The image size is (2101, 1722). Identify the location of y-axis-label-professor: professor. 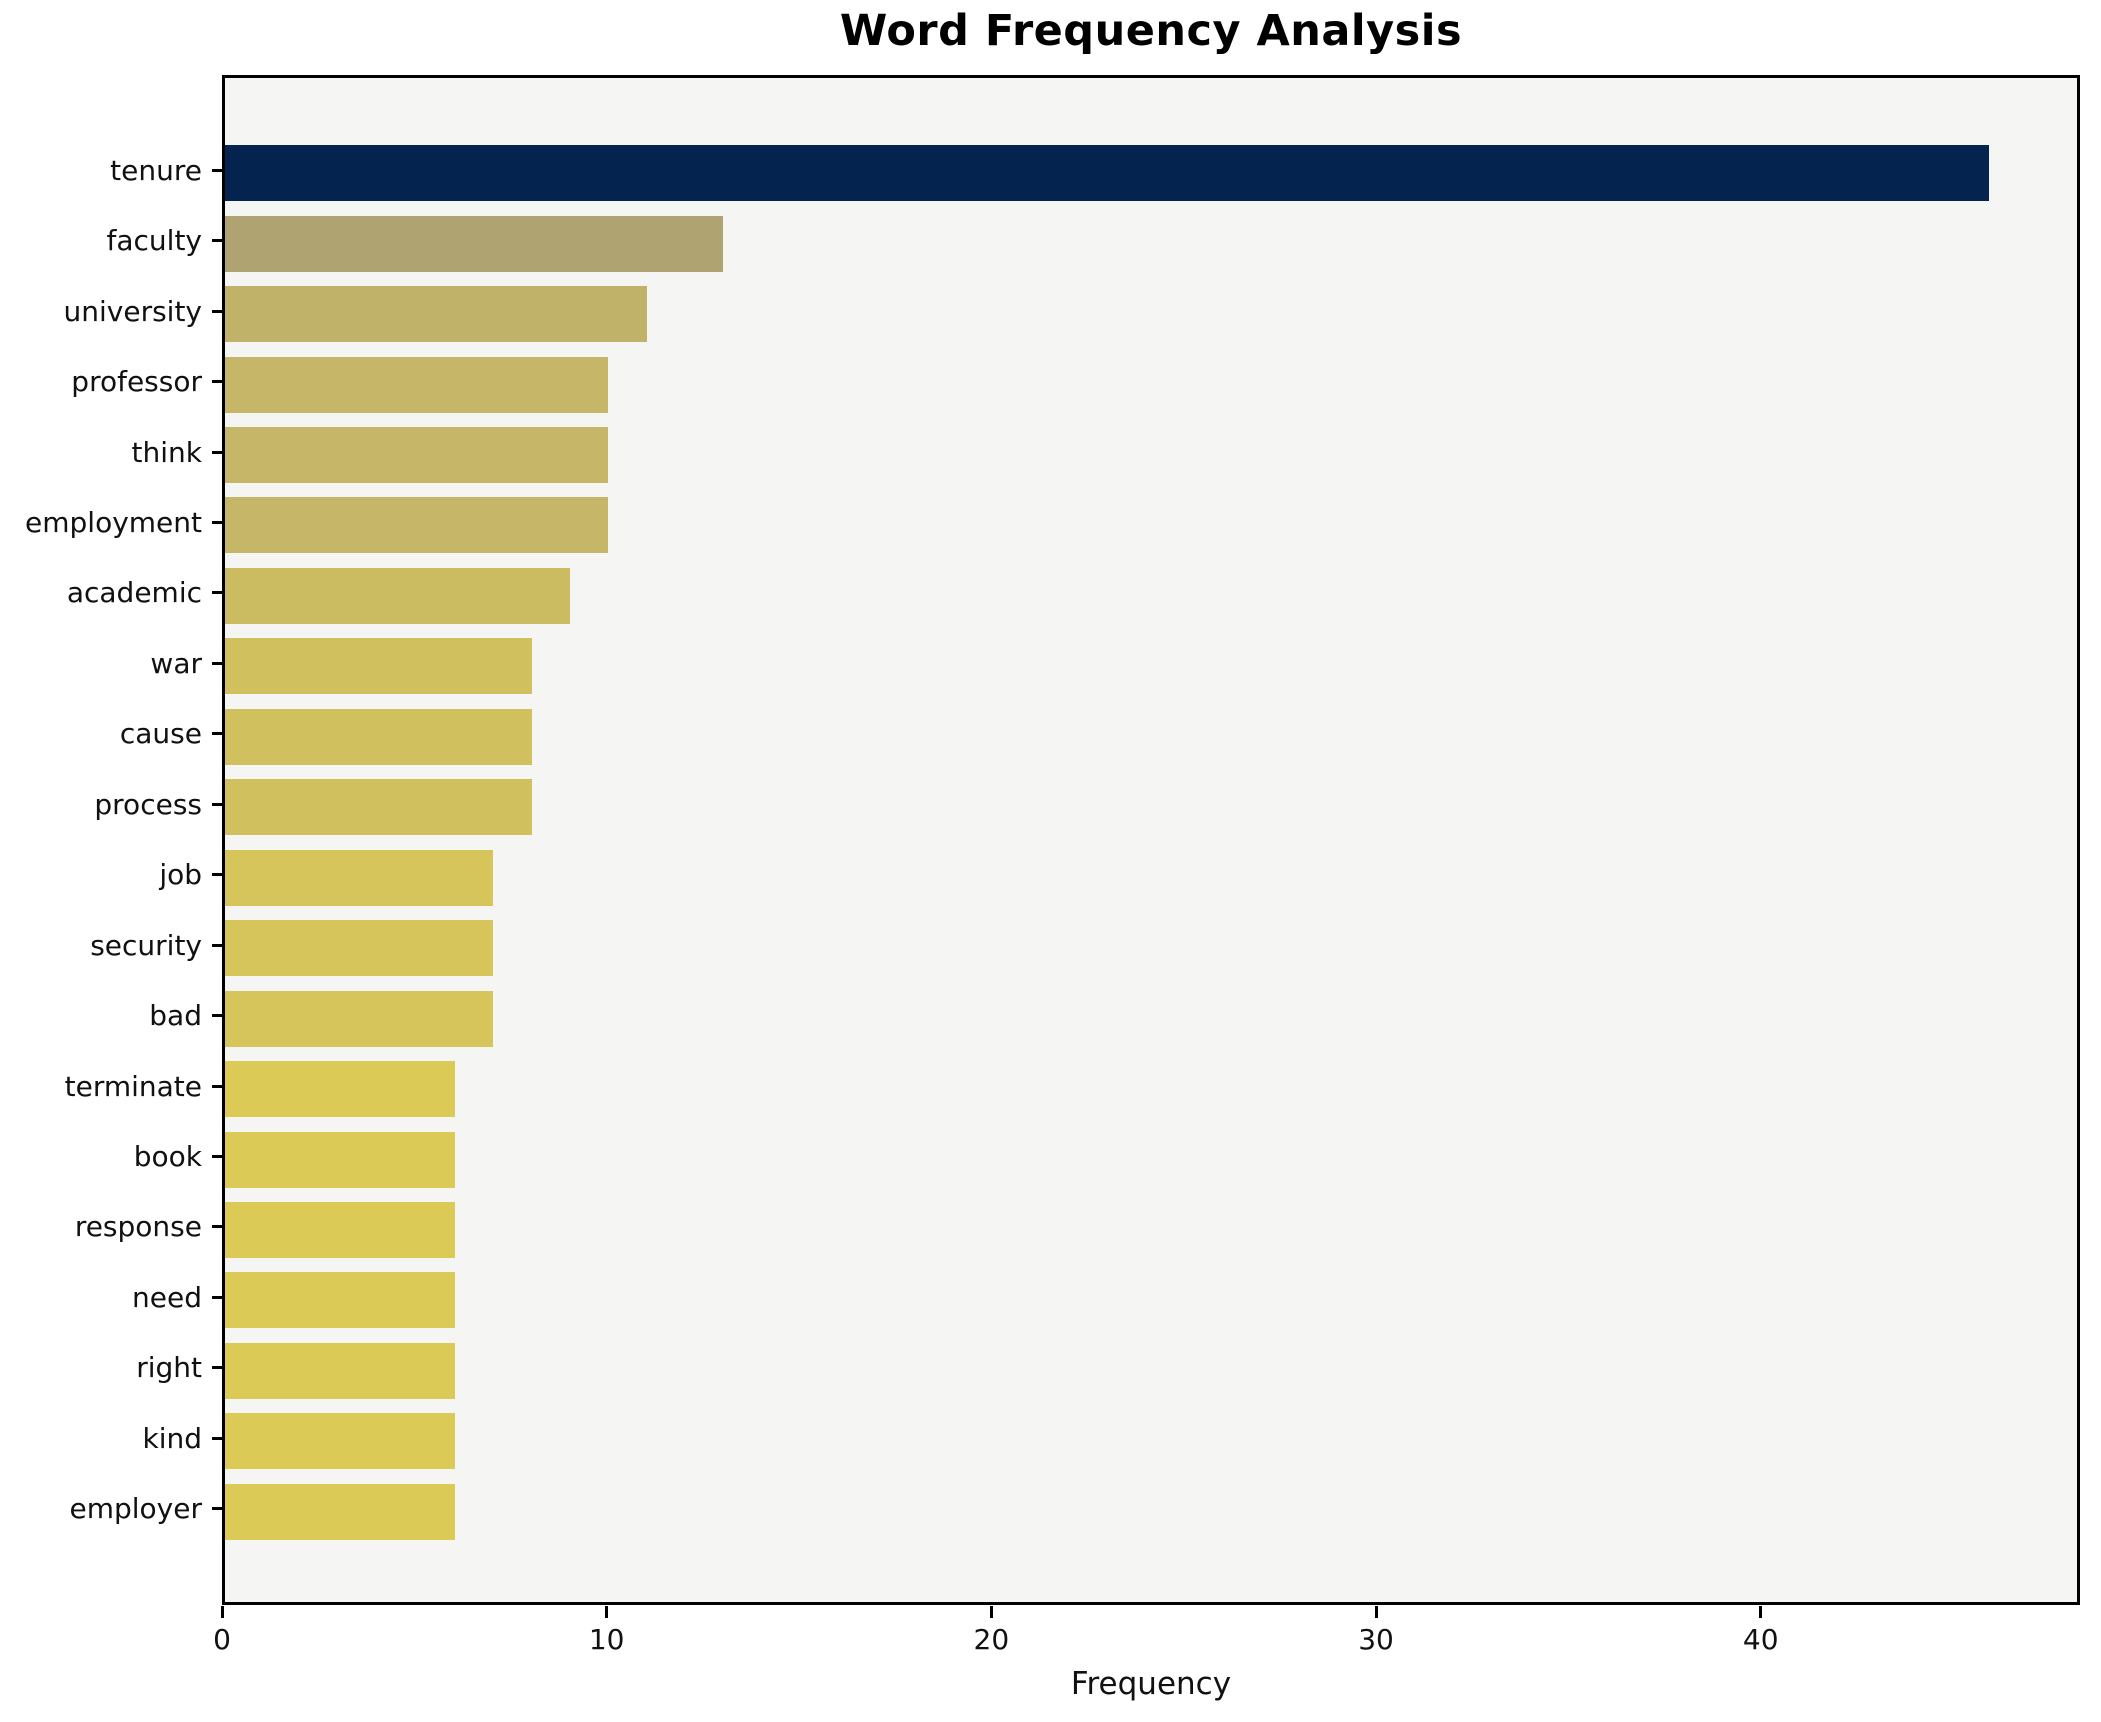
(136, 382).